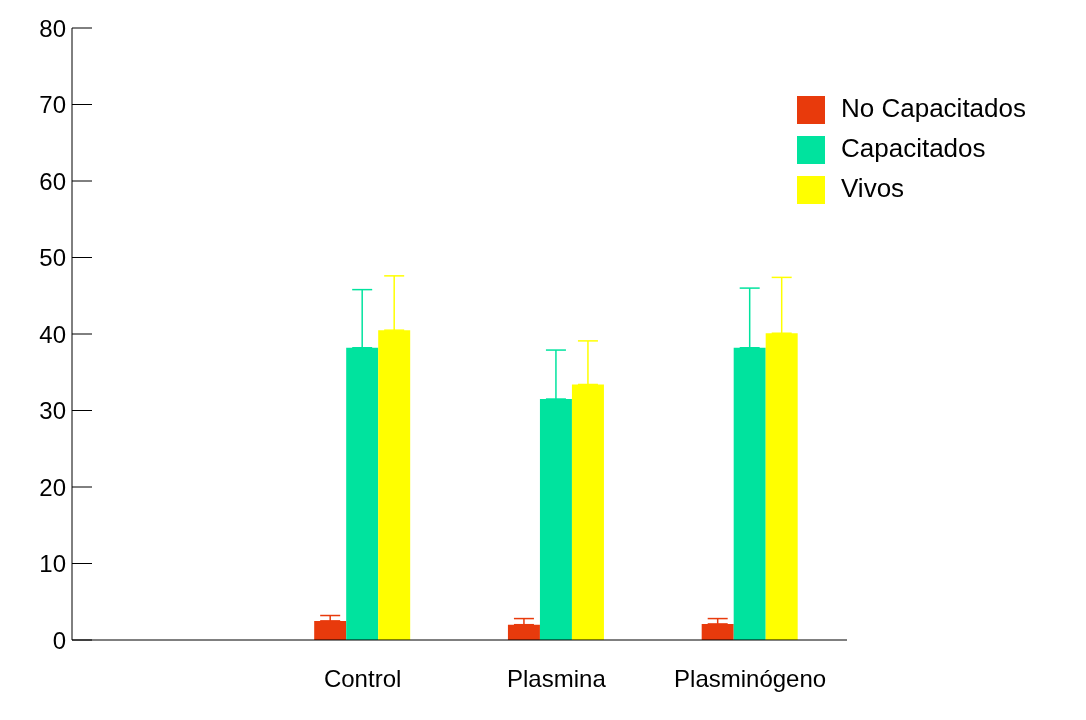 The height and width of the screenshot is (720, 1086). What do you see at coordinates (362, 679) in the screenshot?
I see `x-tick-label: Control` at bounding box center [362, 679].